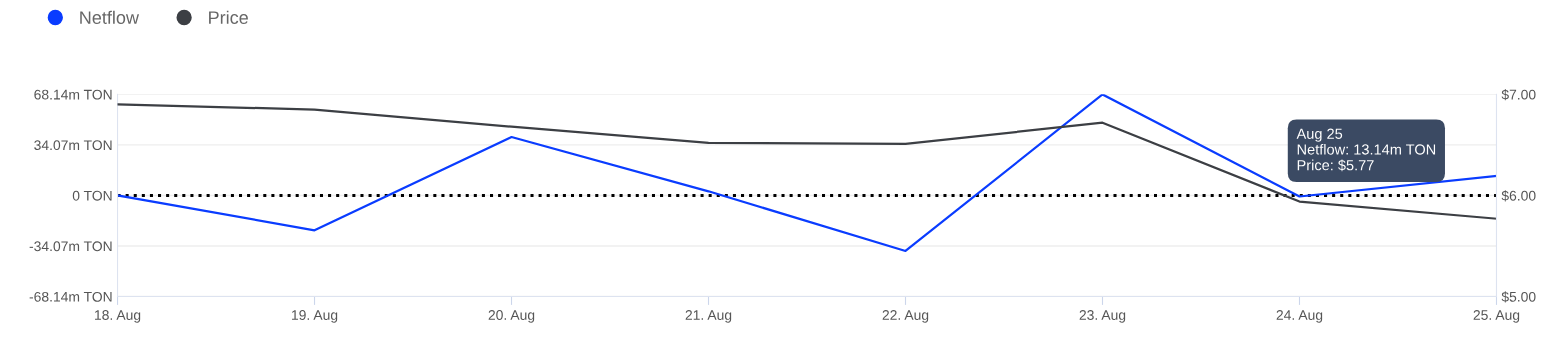  Describe the element at coordinates (228, 17) in the screenshot. I see `legend-label: Price` at that location.